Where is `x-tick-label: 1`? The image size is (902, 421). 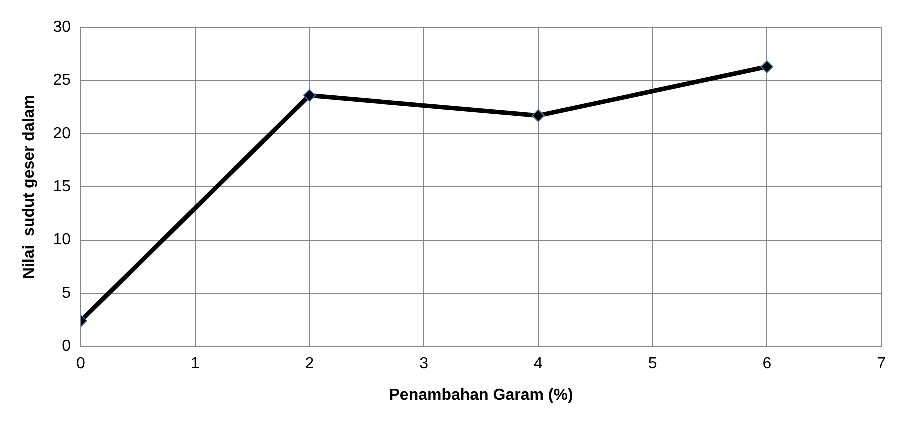
x-tick-label: 1 is located at coordinates (195, 364).